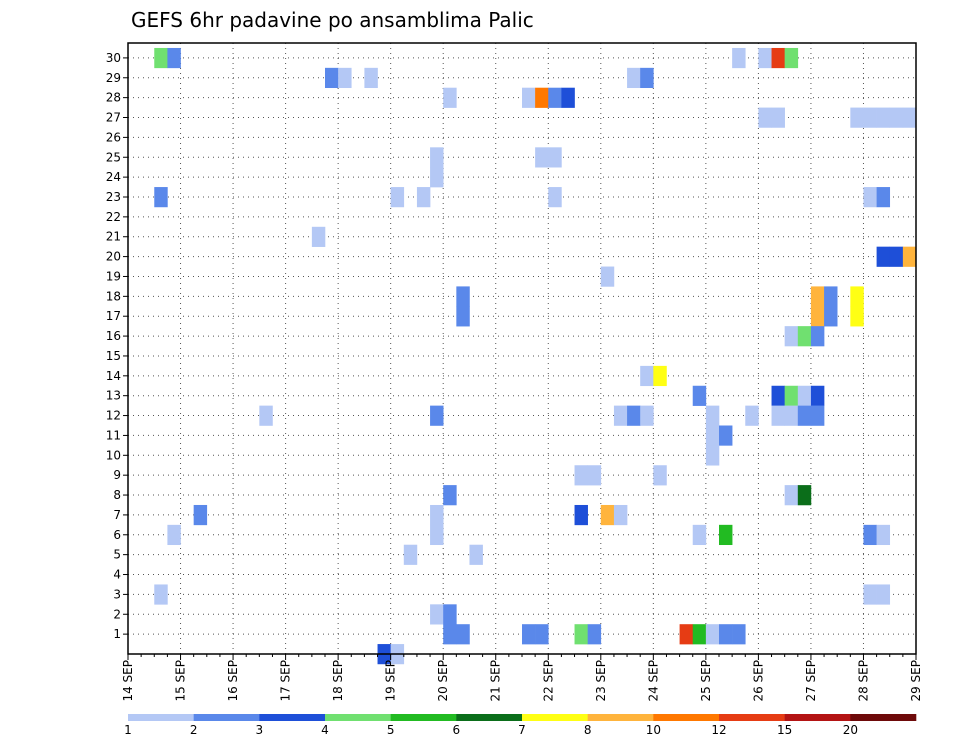 The height and width of the screenshot is (742, 960). What do you see at coordinates (113, 316) in the screenshot?
I see `y-tick-label: 17` at bounding box center [113, 316].